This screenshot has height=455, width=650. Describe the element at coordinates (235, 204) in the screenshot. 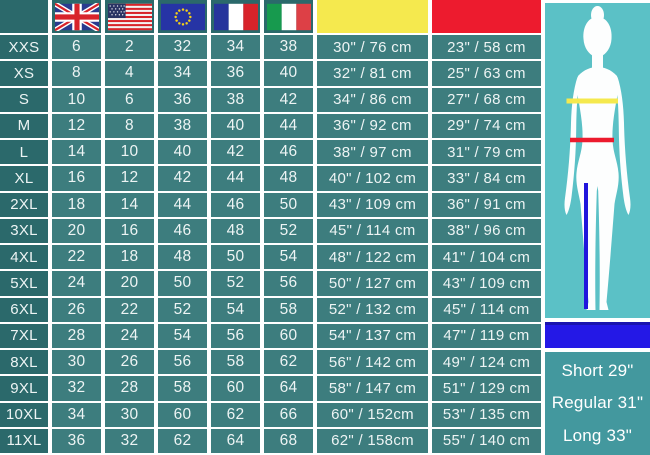

I see `fr-size-cell: 46` at that location.